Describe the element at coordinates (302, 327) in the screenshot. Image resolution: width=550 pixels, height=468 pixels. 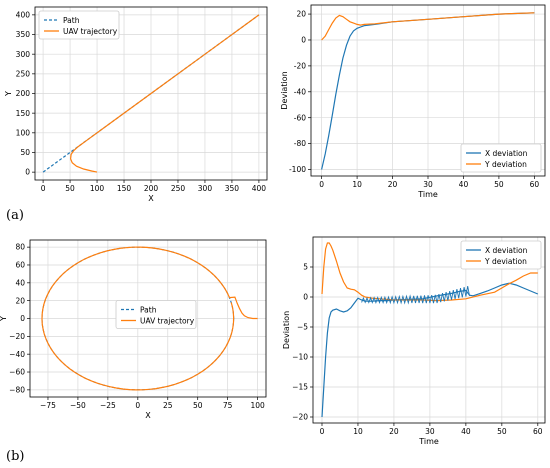
I see `y-tick-label: −5` at that location.